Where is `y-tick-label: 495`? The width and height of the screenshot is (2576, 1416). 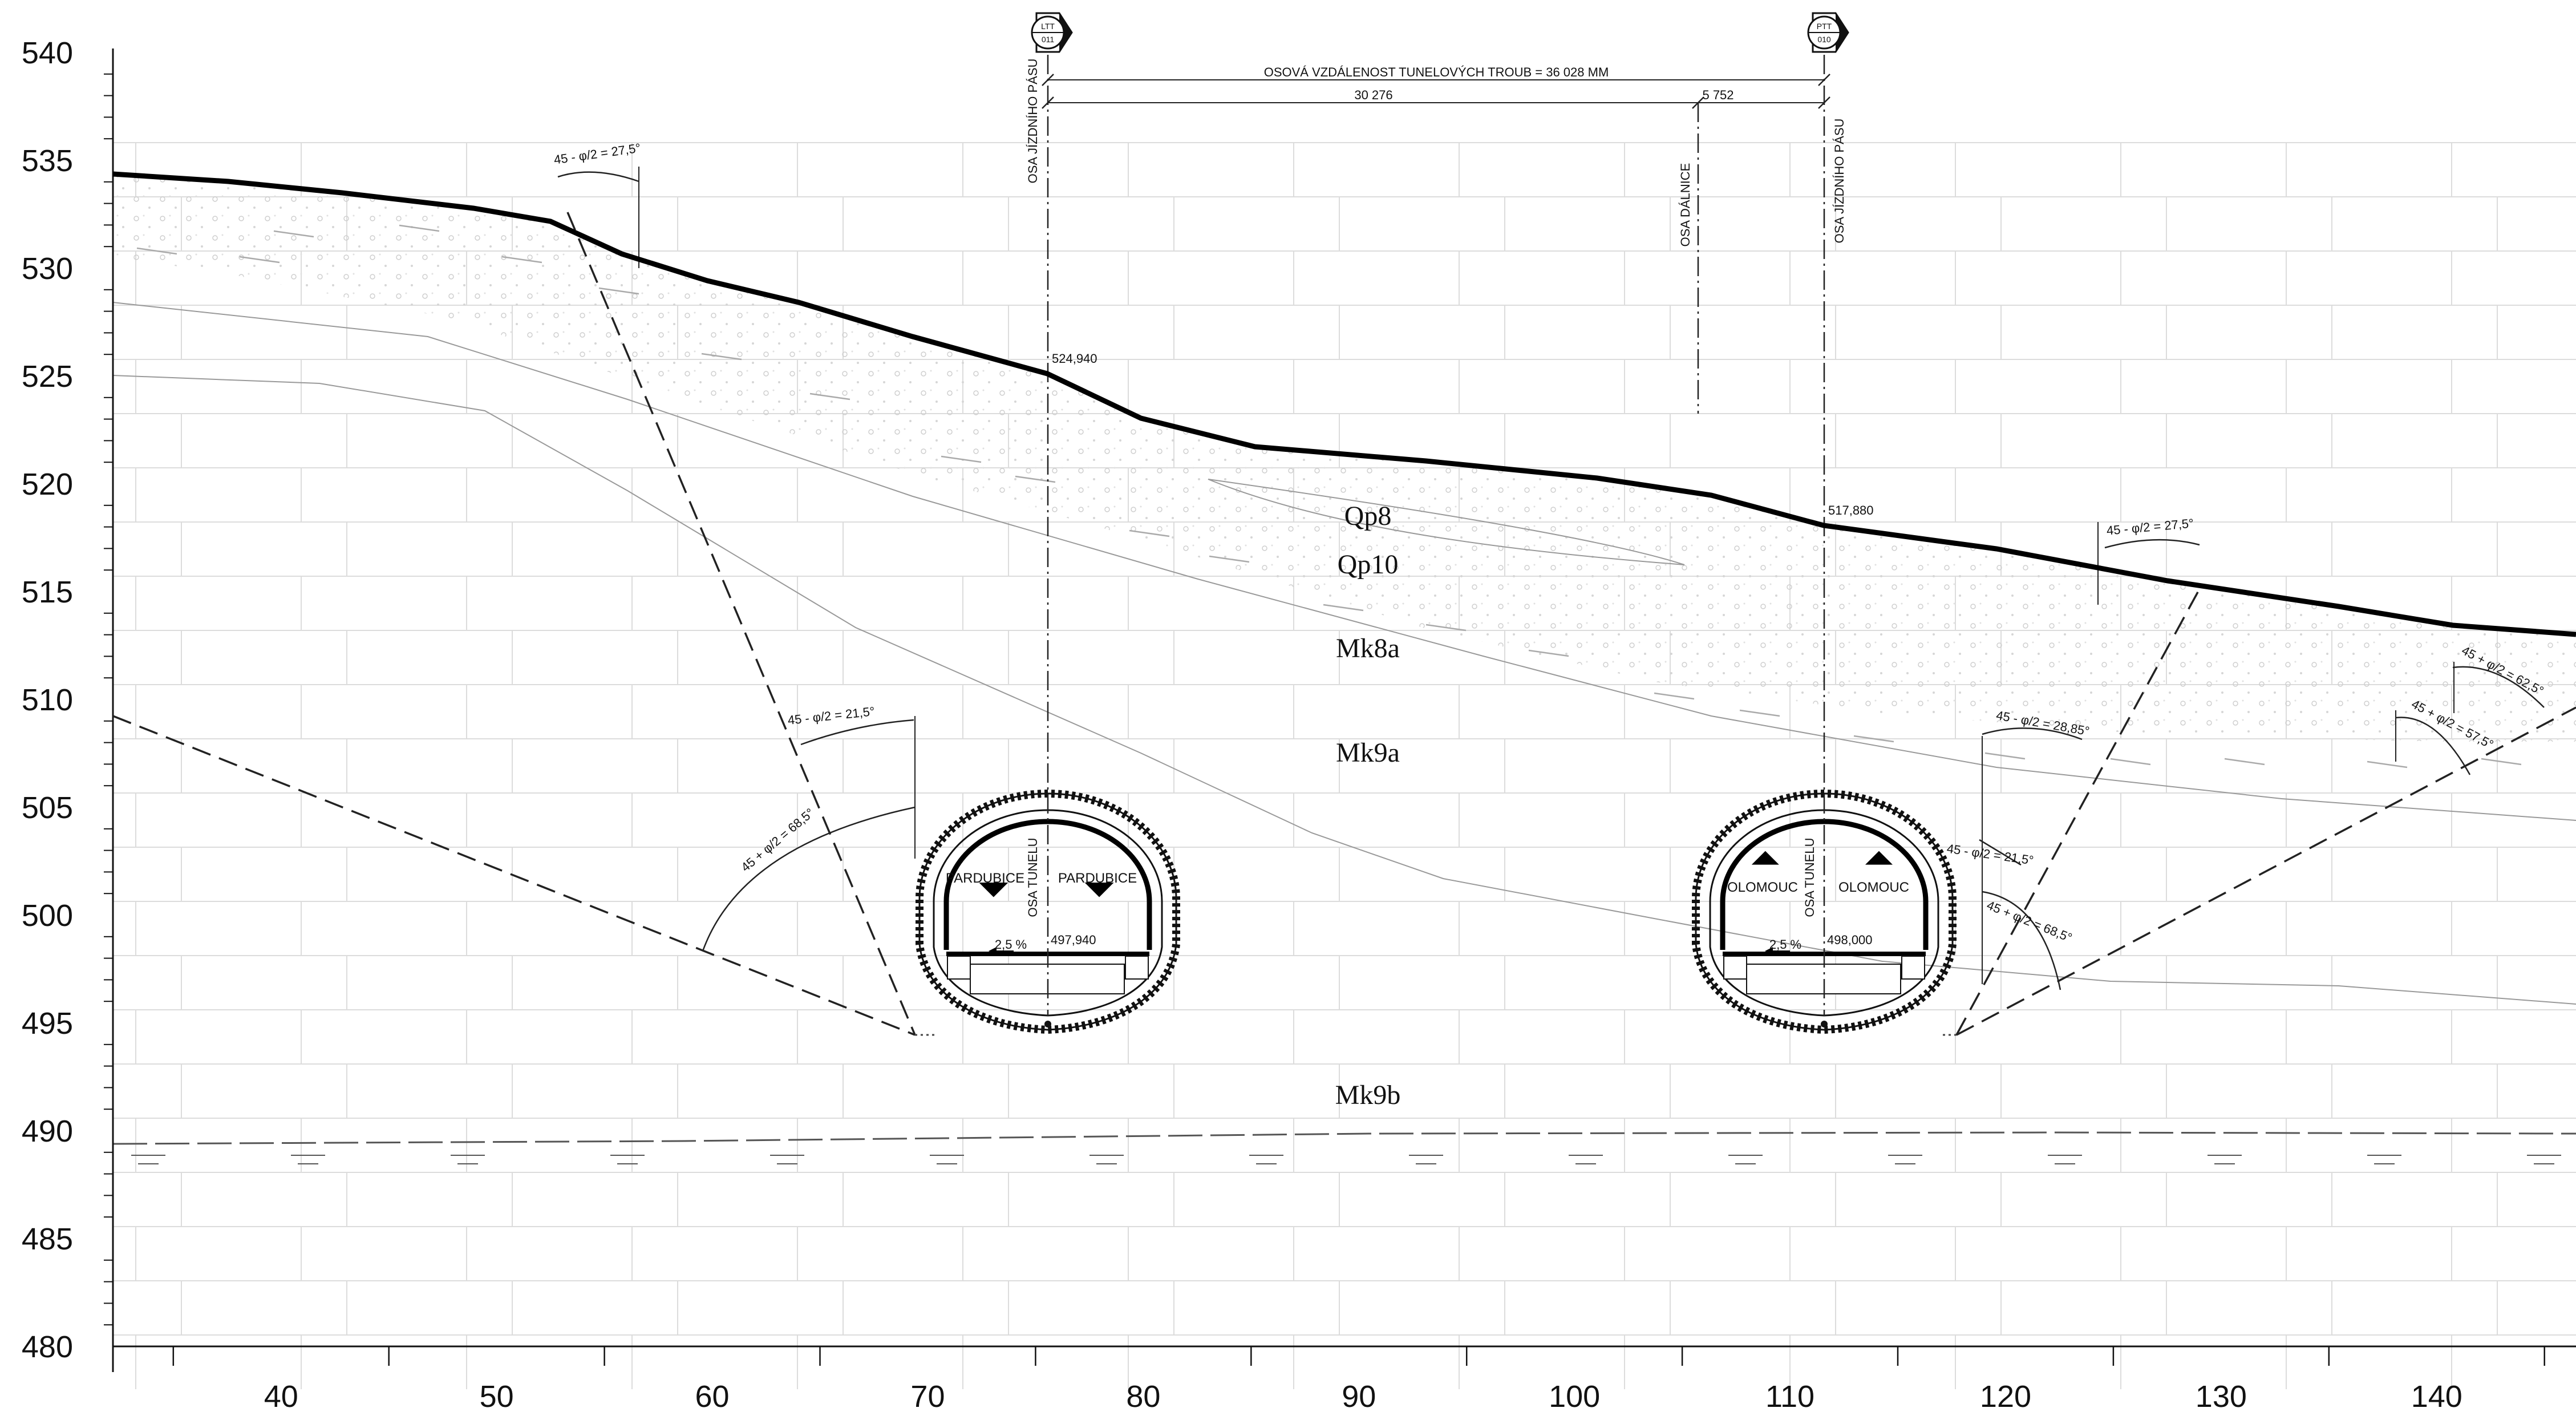
y-tick-label: 495 is located at coordinates (47, 1023).